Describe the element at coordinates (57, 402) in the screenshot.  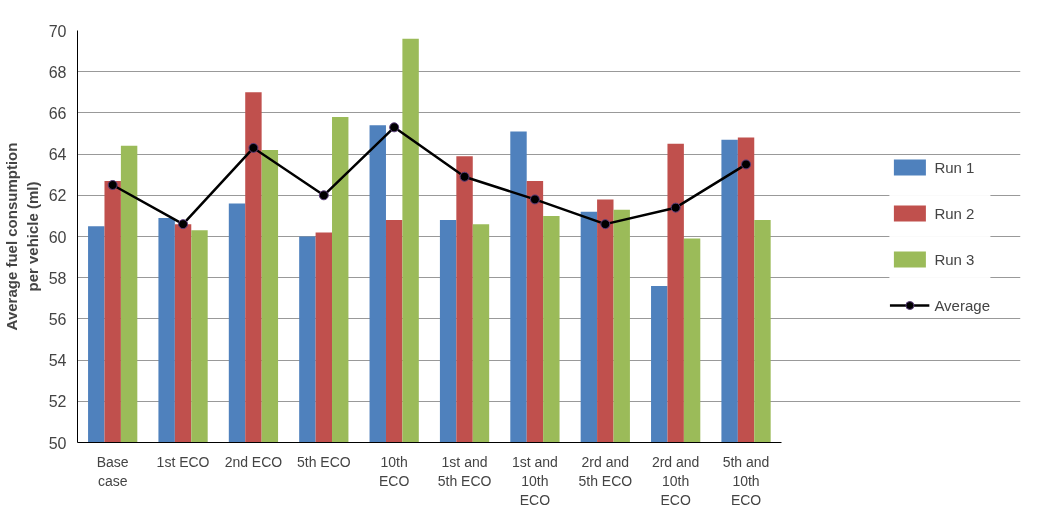
I see `y-tick-label: 52` at that location.